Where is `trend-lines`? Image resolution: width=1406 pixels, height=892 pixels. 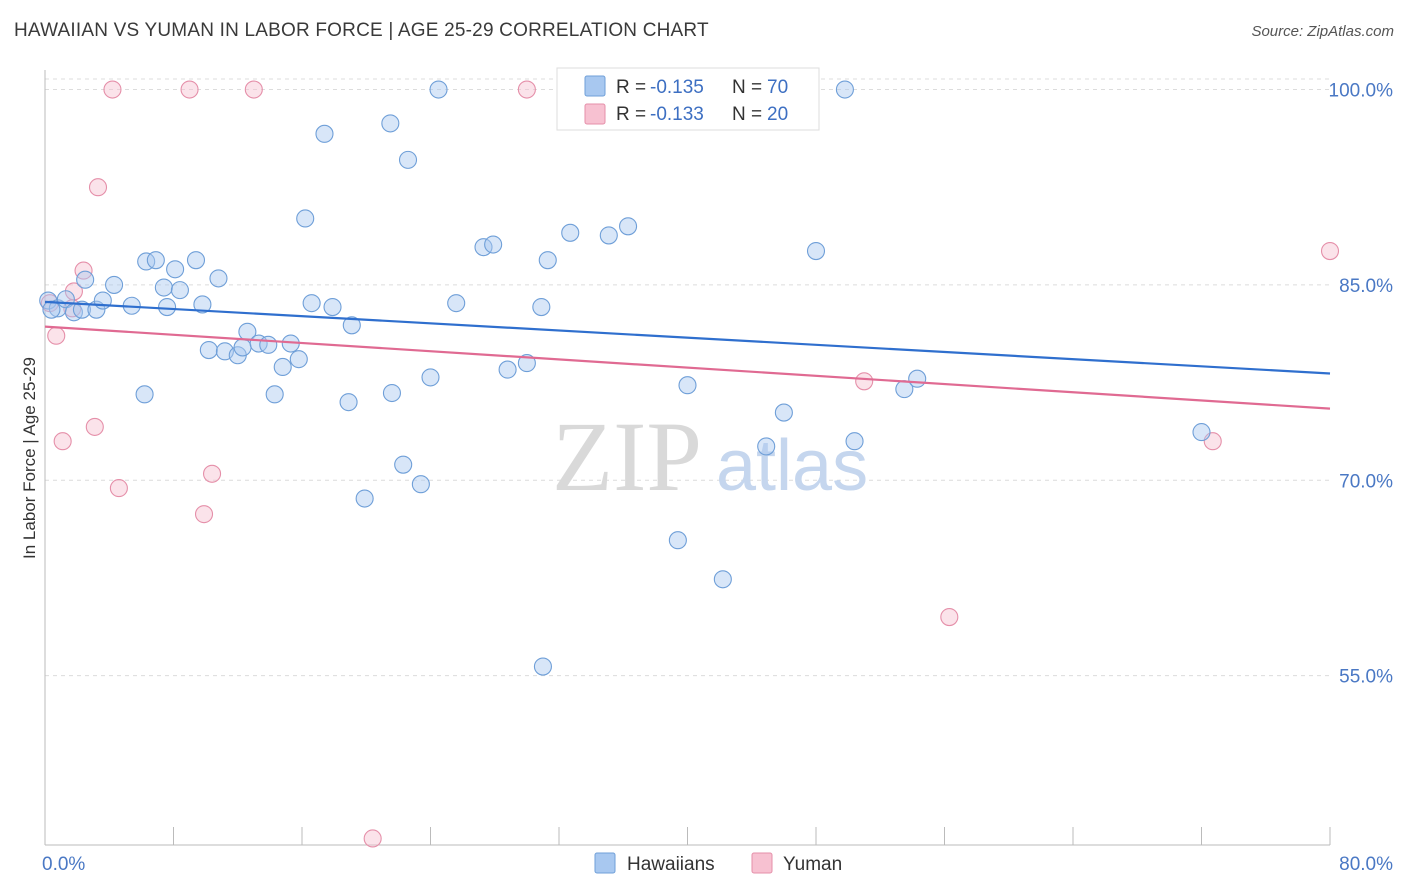 trend-lines is located at coordinates (687, 355).